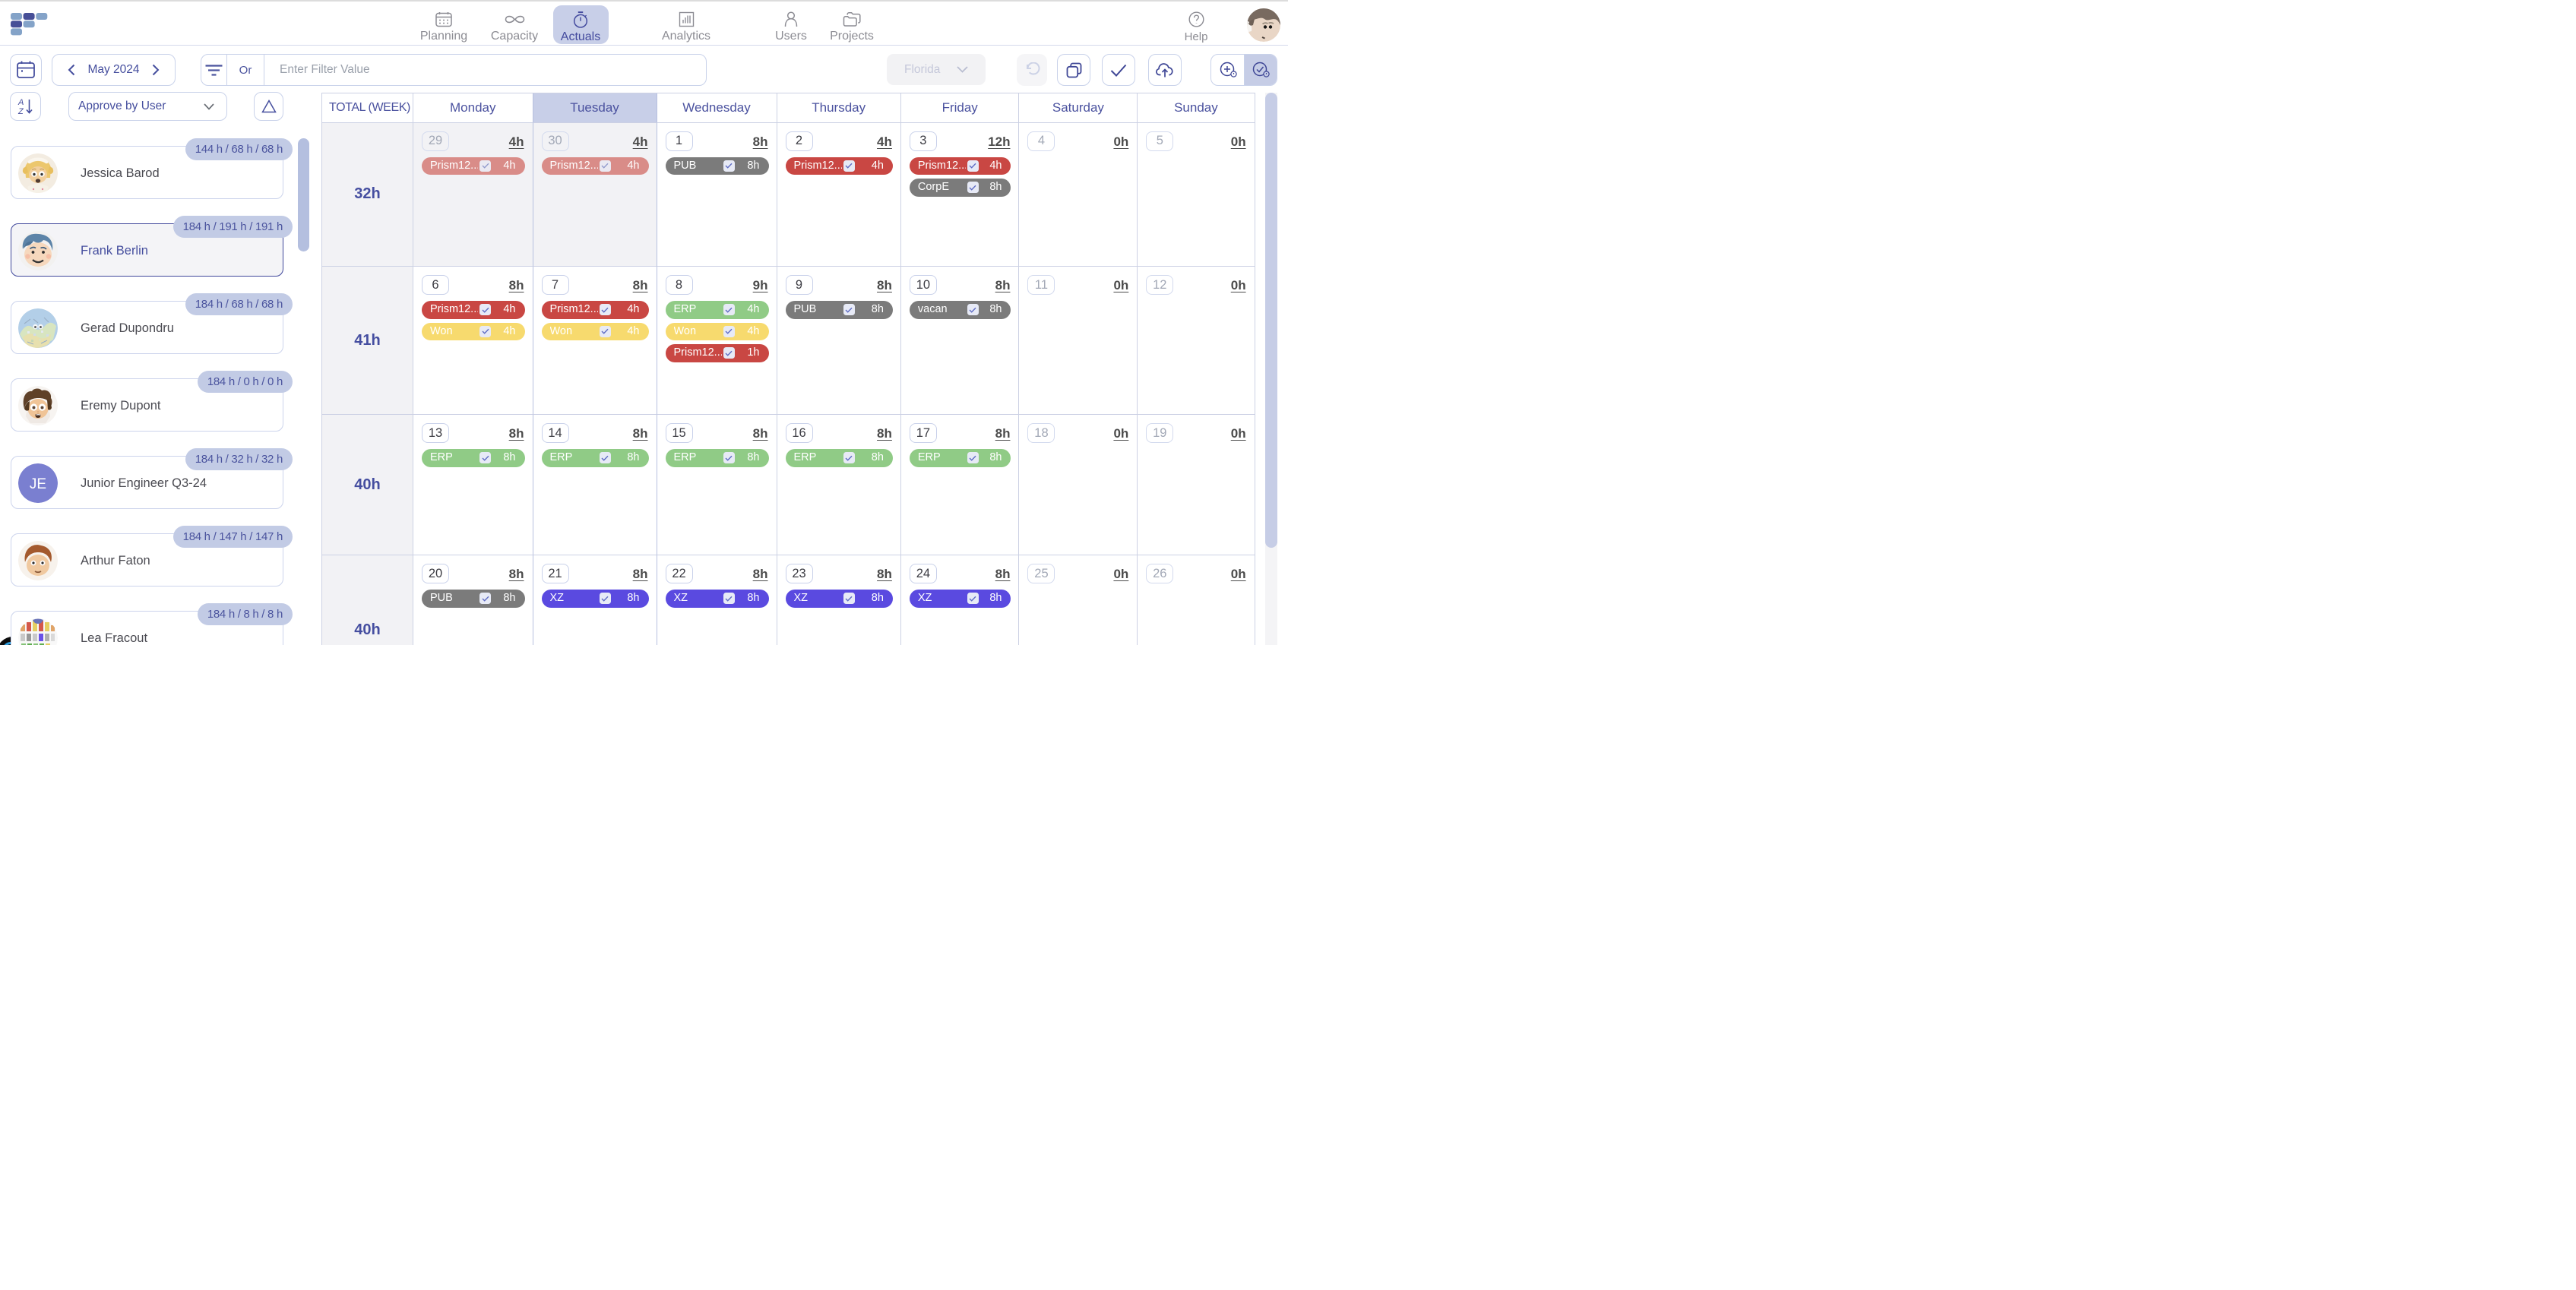 Image resolution: width=2576 pixels, height=1290 pixels. What do you see at coordinates (20, 111) in the screenshot?
I see `svg-text: Z` at bounding box center [20, 111].